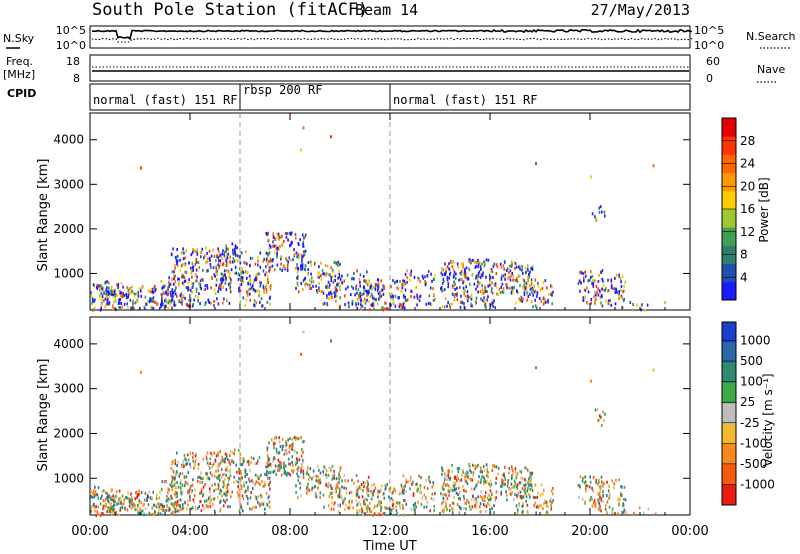  What do you see at coordinates (689, 531) in the screenshot?
I see `x-tick-label: 00:00` at bounding box center [689, 531].